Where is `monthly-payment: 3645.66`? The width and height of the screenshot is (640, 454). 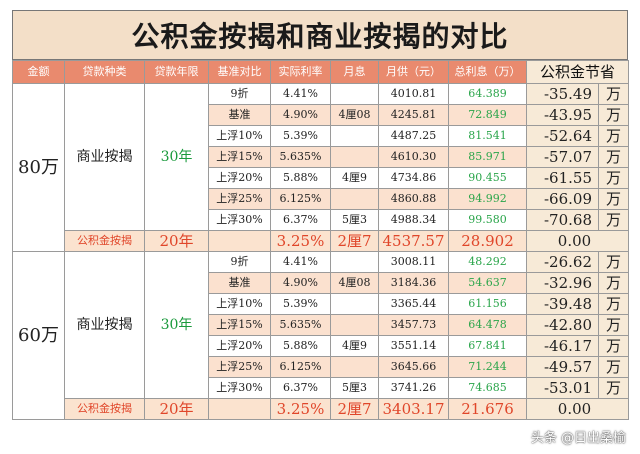 monthly-payment: 3645.66 is located at coordinates (413, 367).